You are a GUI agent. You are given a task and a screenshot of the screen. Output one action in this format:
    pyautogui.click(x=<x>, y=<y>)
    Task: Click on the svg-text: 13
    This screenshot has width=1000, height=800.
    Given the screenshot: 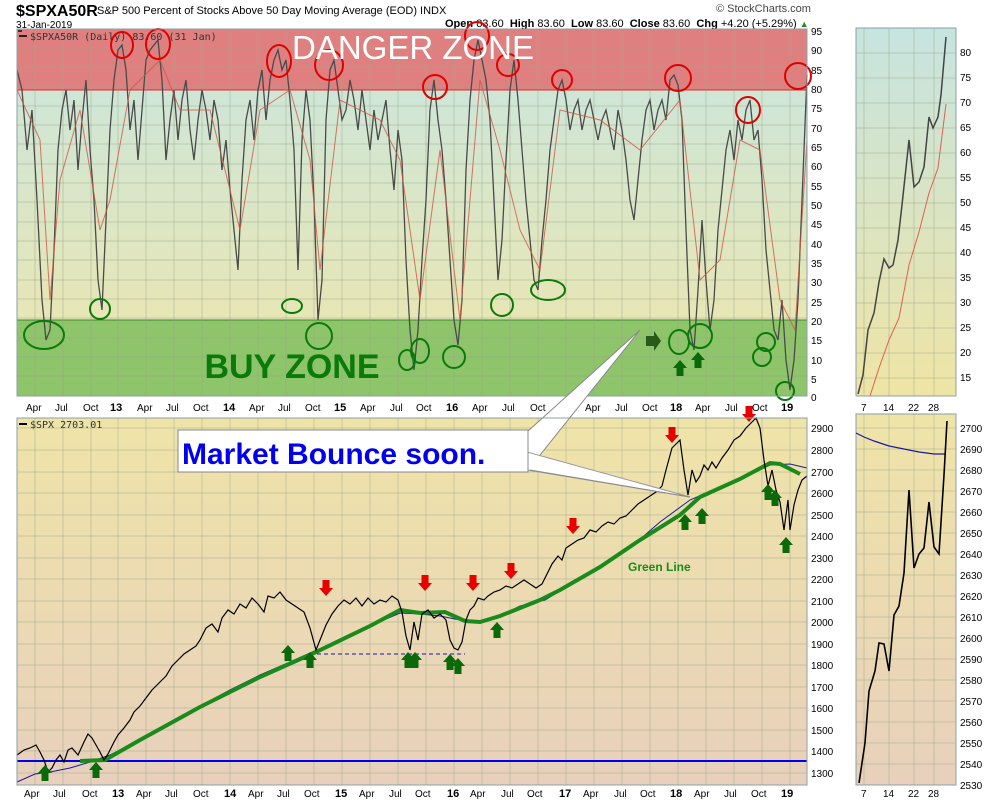 What is the action you would take?
    pyautogui.click(x=118, y=794)
    